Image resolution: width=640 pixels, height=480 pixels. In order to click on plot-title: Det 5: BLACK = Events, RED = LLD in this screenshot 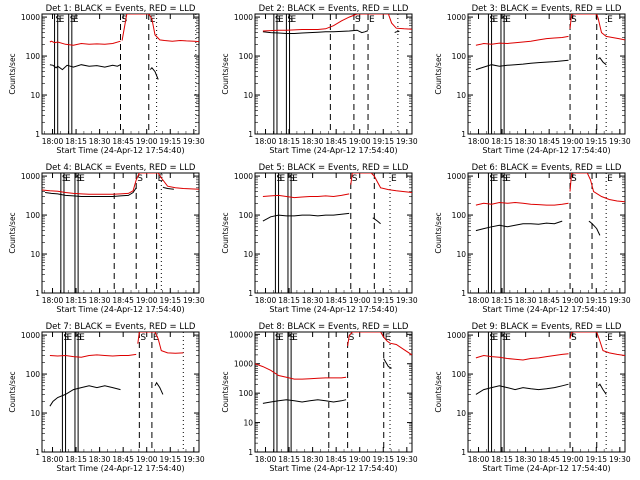, I will do `click(334, 168)`.